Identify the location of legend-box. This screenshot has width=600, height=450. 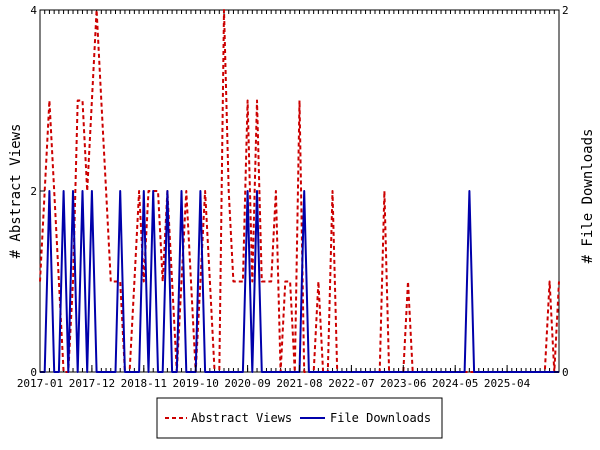
(299, 418).